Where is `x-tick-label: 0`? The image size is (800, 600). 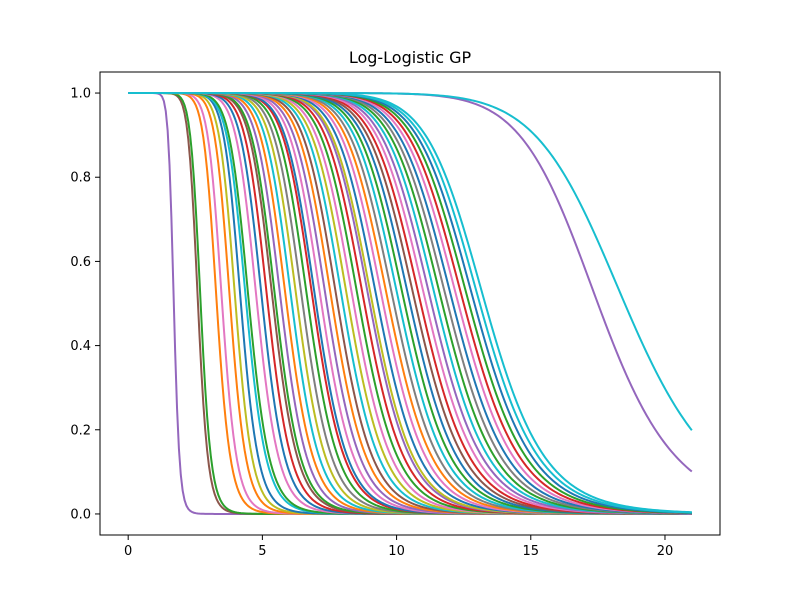
x-tick-label: 0 is located at coordinates (128, 551).